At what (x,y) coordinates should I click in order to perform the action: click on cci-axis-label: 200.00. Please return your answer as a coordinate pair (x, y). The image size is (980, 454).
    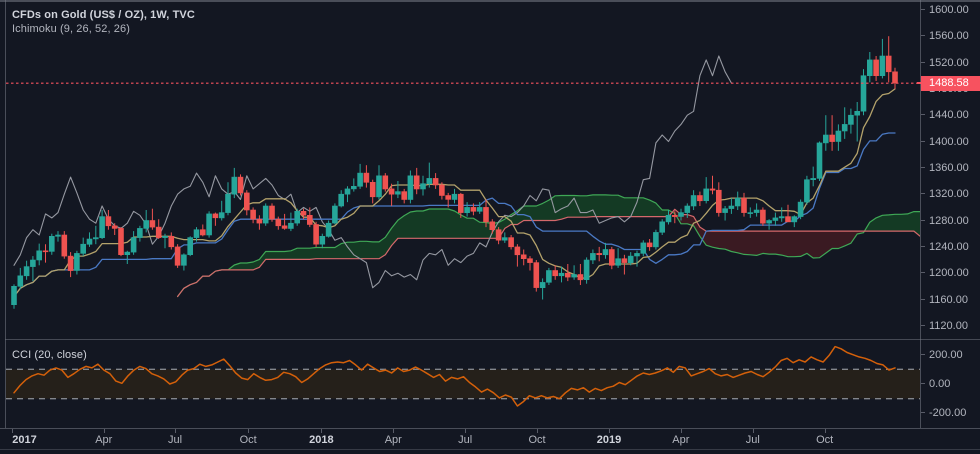
    Looking at the image, I should click on (946, 354).